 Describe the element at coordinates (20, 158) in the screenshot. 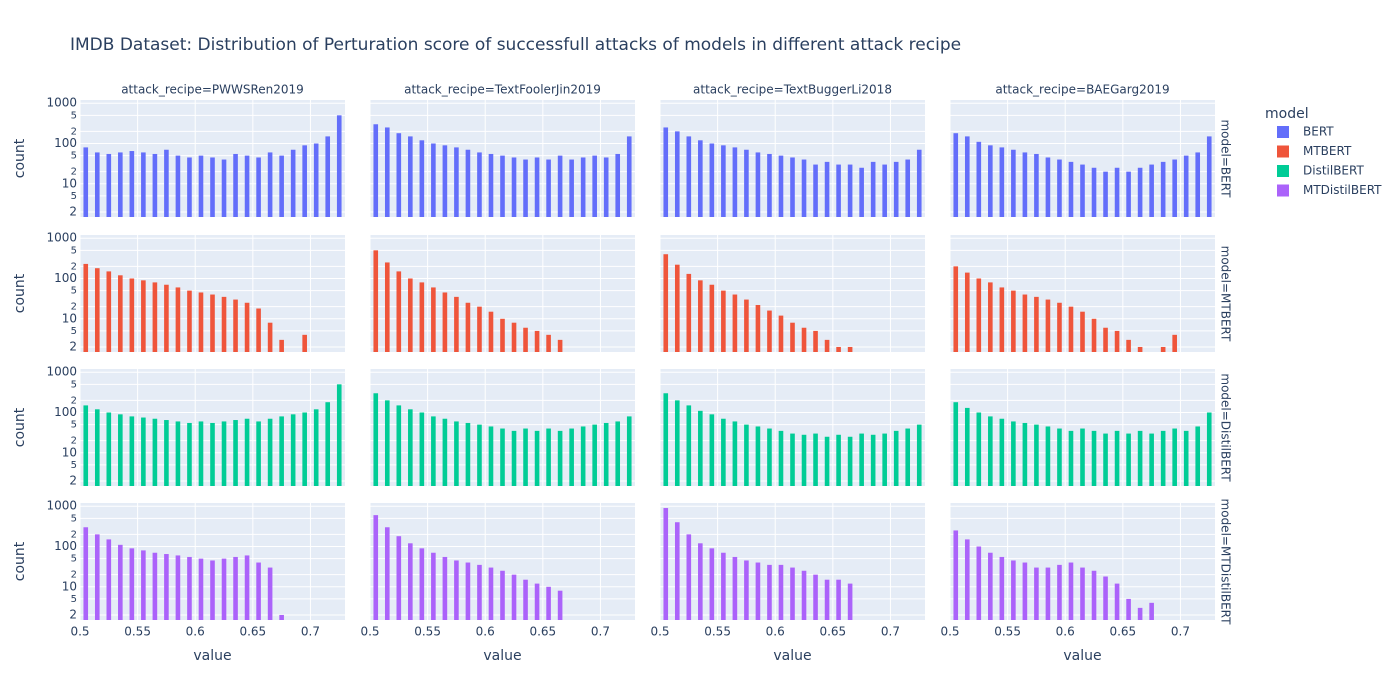

I see `y-axis-title: count` at that location.